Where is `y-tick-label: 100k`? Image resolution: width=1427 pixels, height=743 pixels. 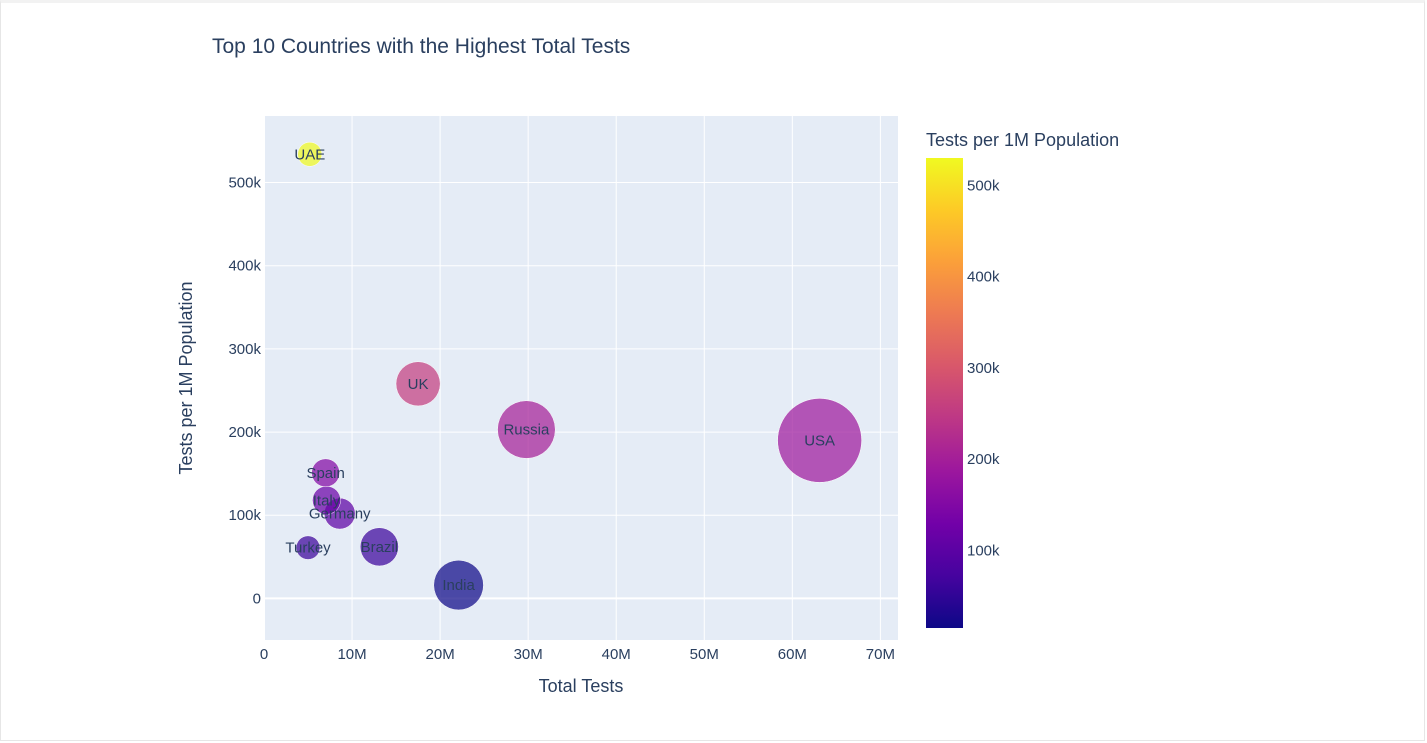
y-tick-label: 100k is located at coordinates (244, 515).